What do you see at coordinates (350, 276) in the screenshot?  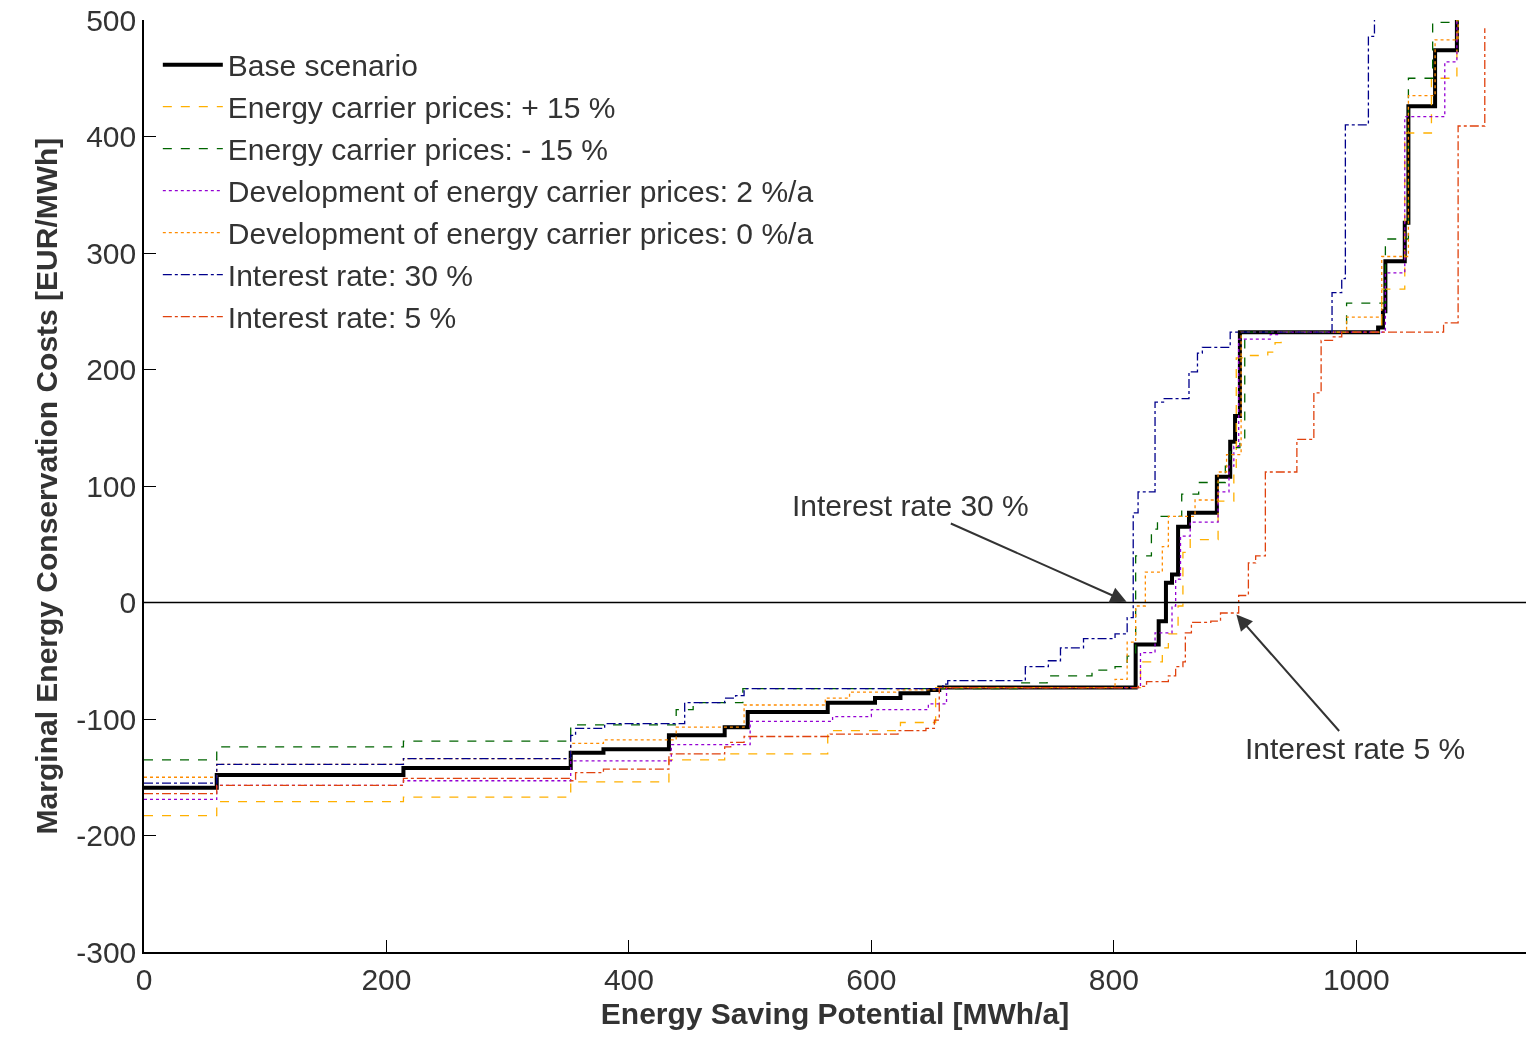 I see `legend-label: Interest rate: 30 %` at bounding box center [350, 276].